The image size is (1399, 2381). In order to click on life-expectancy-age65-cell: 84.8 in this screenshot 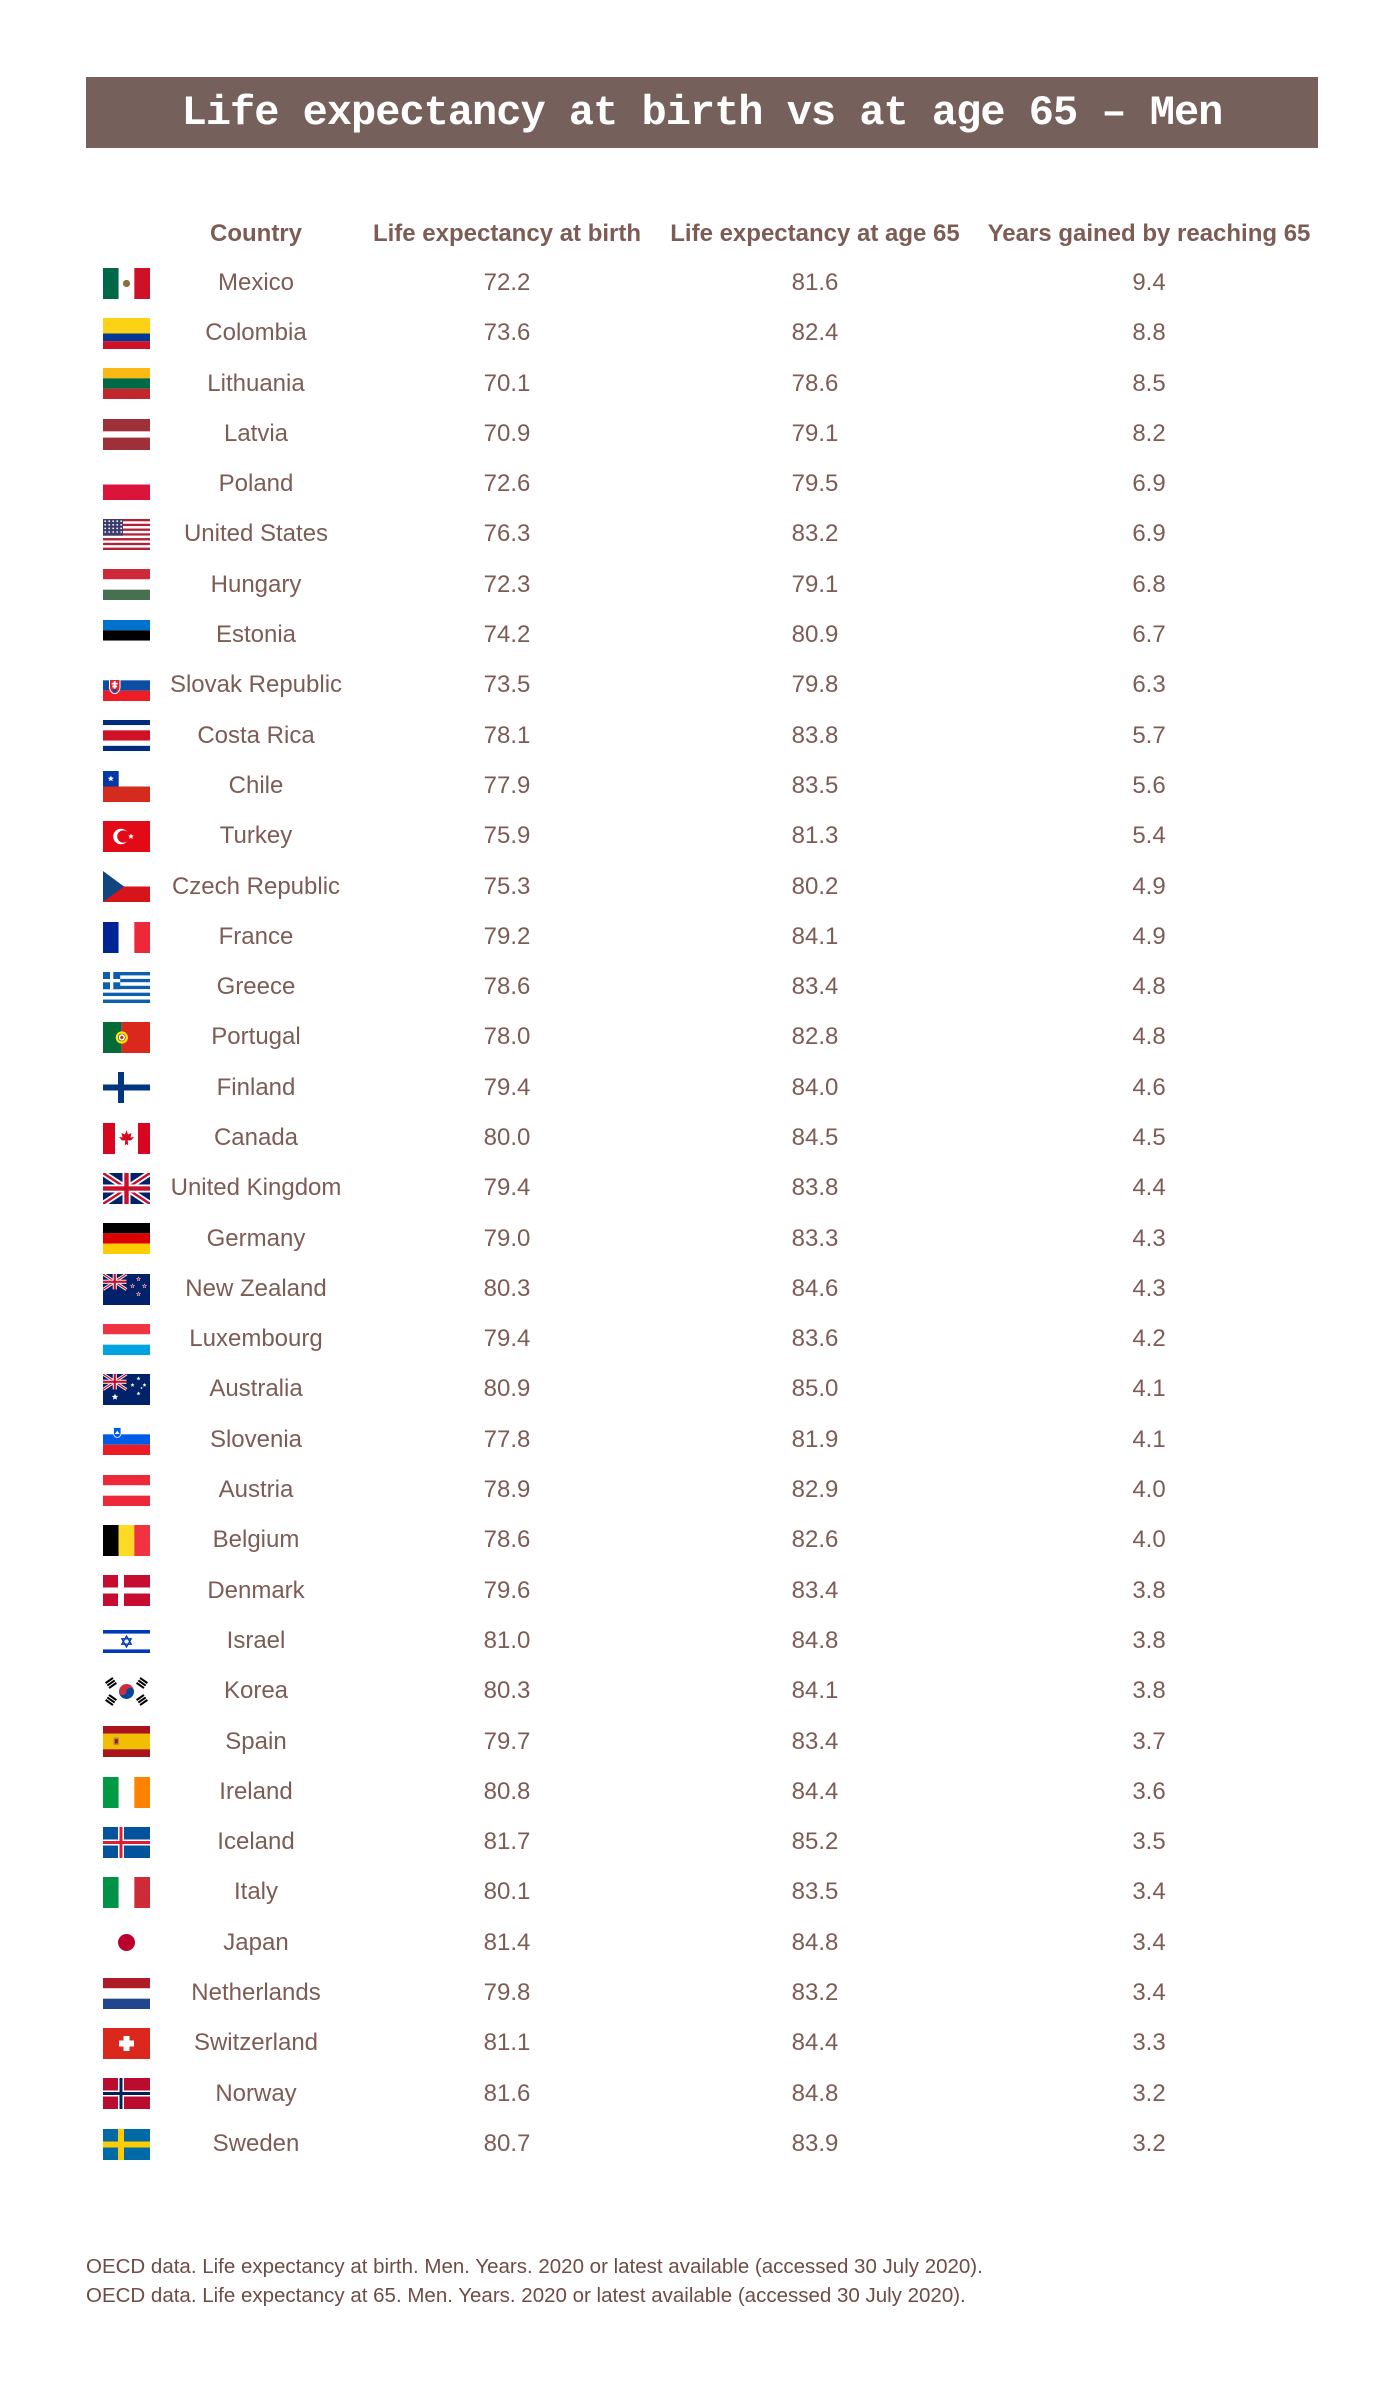, I will do `click(815, 2093)`.